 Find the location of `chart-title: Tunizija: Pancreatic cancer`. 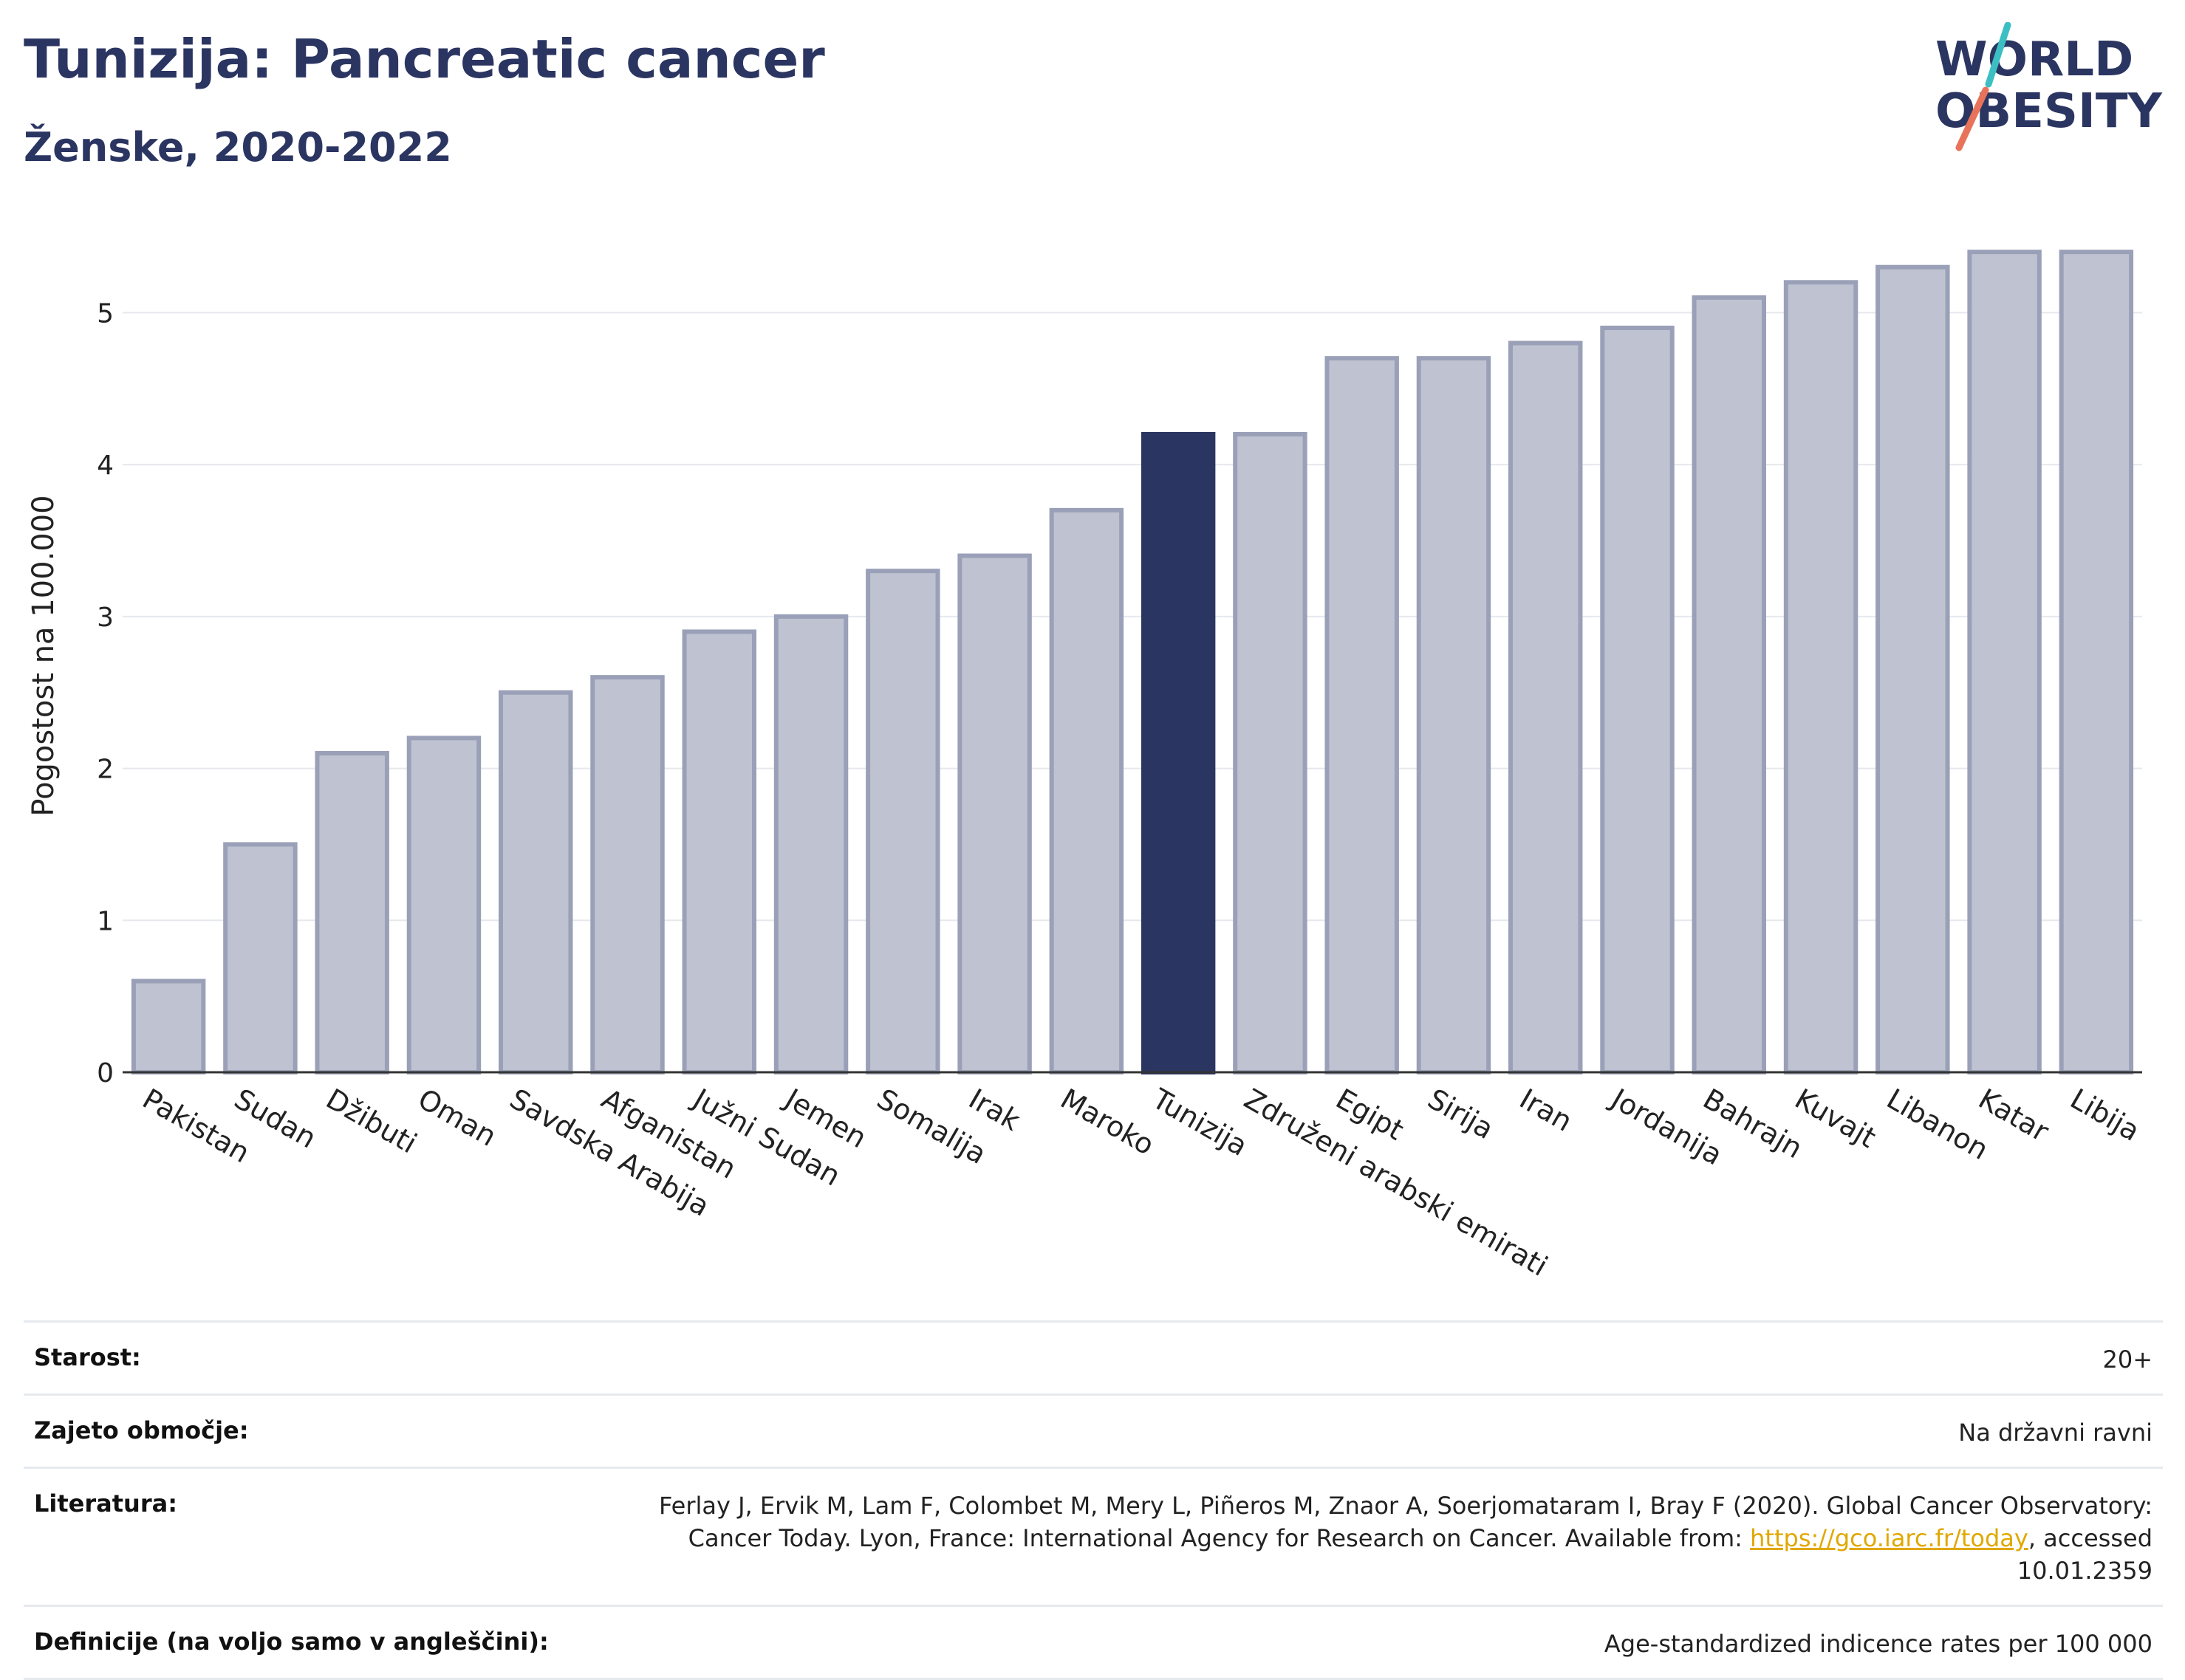

chart-title: Tunizija: Pancreatic cancer is located at coordinates (424, 59).